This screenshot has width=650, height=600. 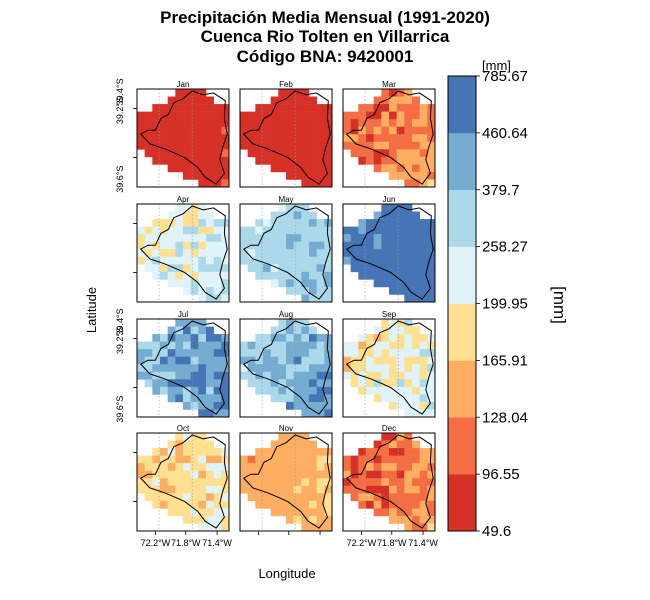 I want to click on panel-jun: Jun, so click(x=389, y=249).